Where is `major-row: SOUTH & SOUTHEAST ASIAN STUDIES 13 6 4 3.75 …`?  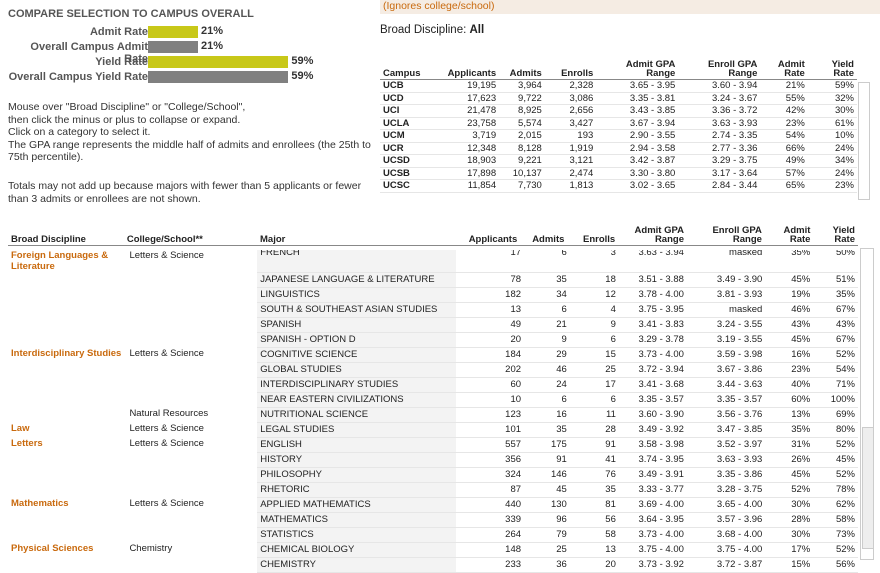 major-row: SOUTH & SOUTHEAST ASIAN STUDIES 13 6 4 3.75 … is located at coordinates (433, 310).